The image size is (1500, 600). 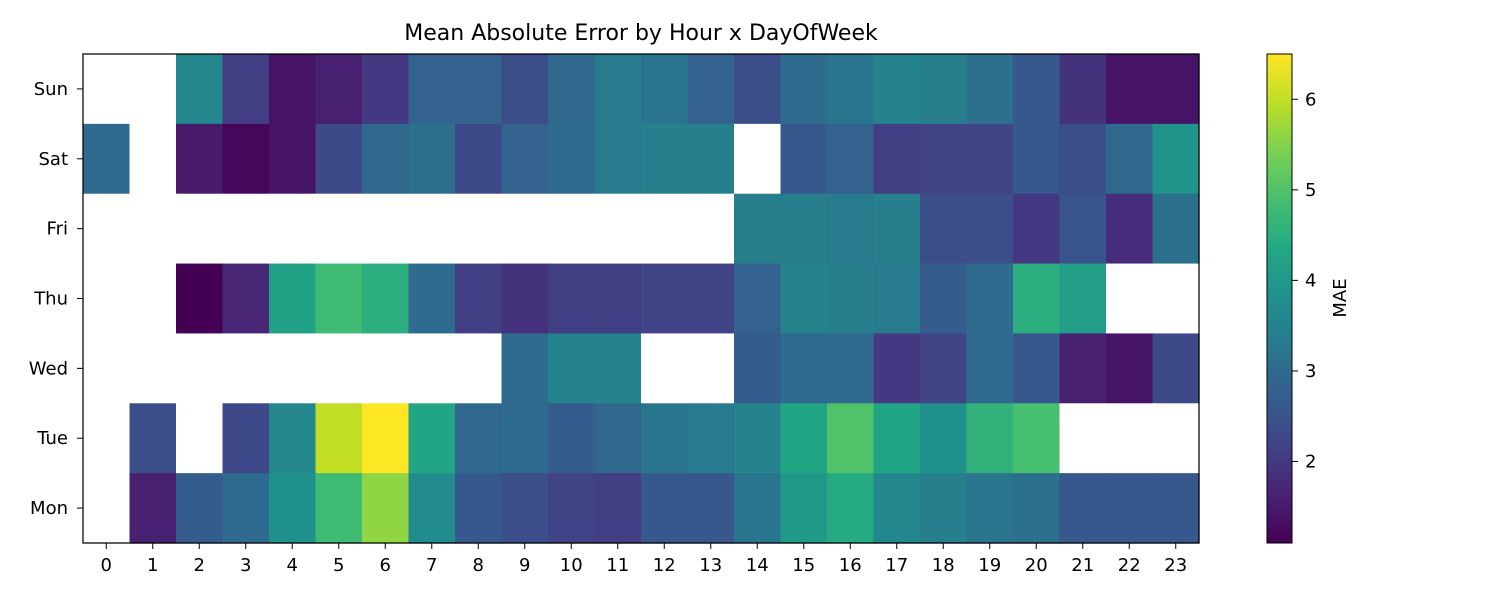 What do you see at coordinates (1310, 462) in the screenshot?
I see `colorbar-tick-label: 2` at bounding box center [1310, 462].